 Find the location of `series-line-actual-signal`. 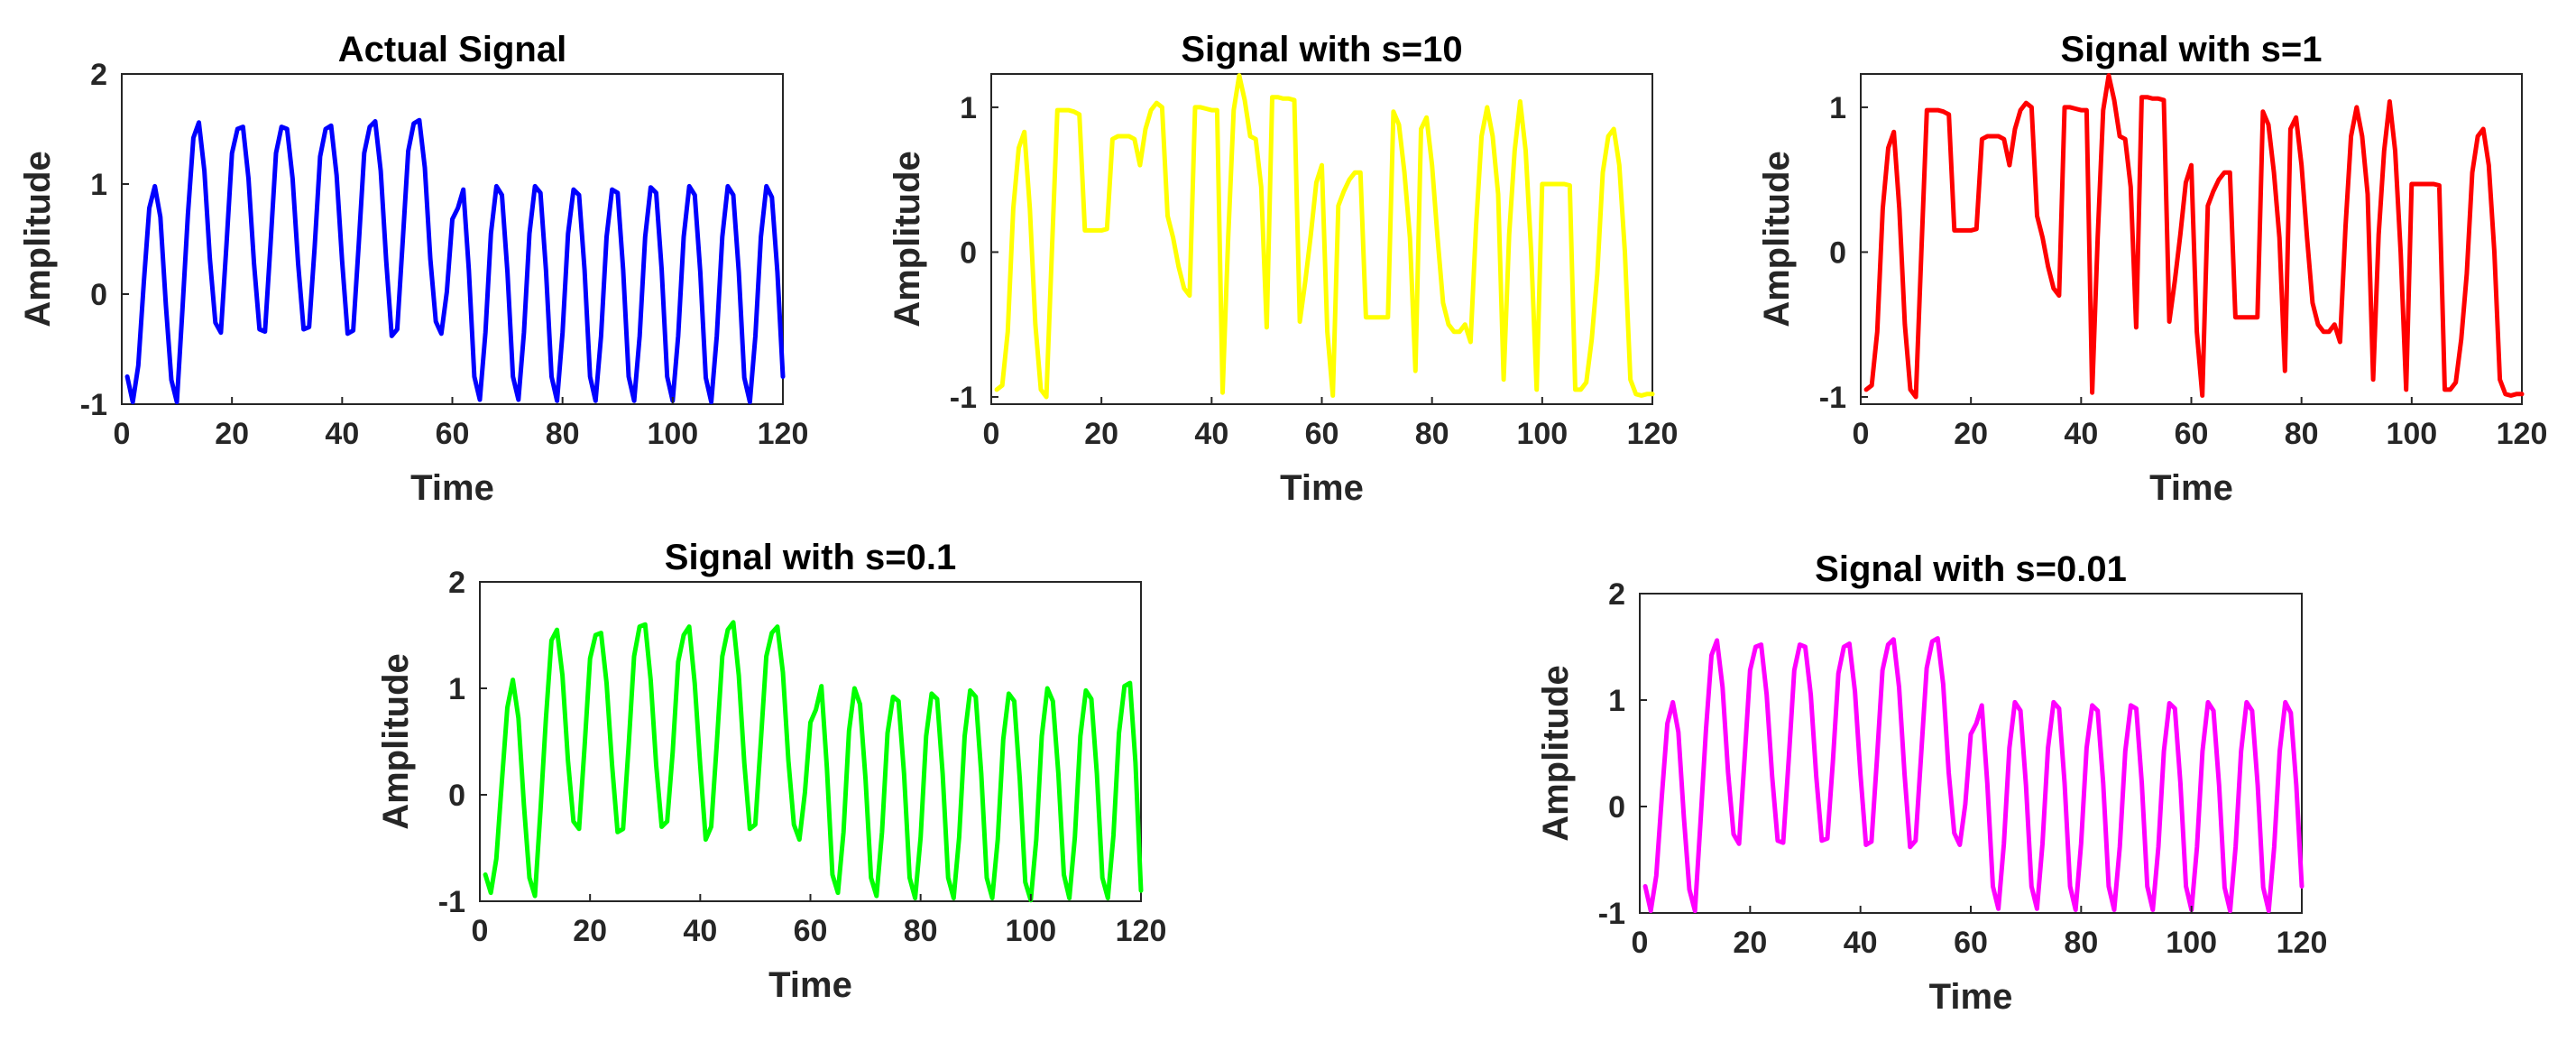

series-line-actual-signal is located at coordinates (455, 261).